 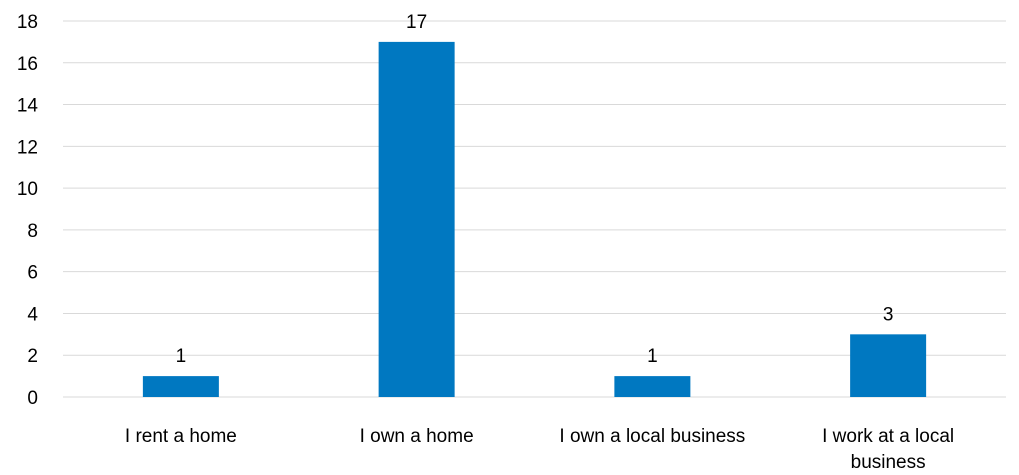 What do you see at coordinates (181, 436) in the screenshot?
I see `category-label: I rent a home` at bounding box center [181, 436].